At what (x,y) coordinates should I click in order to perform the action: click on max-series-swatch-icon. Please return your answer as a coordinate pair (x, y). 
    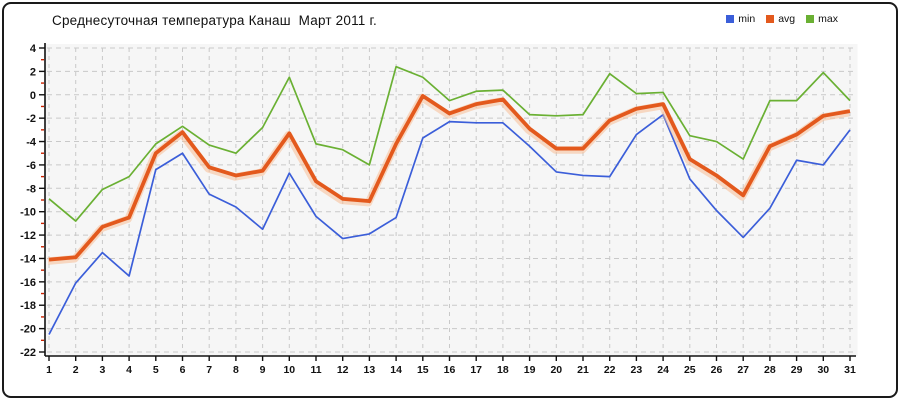
    Looking at the image, I should click on (810, 19).